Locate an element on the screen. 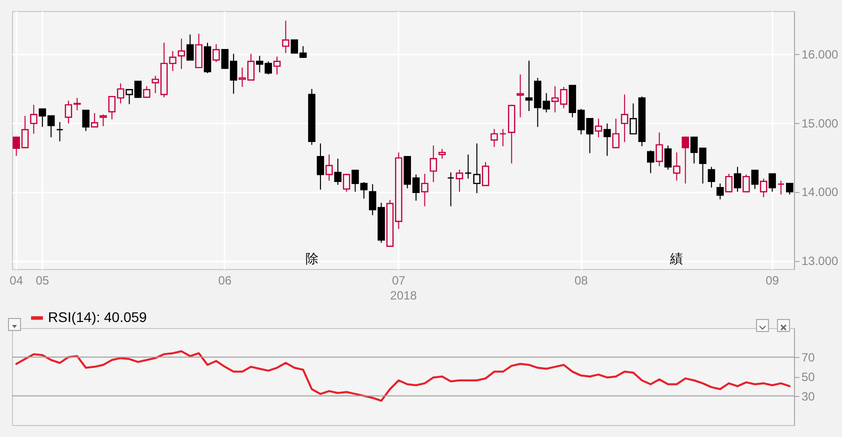  annotation: 績 is located at coordinates (676, 259).